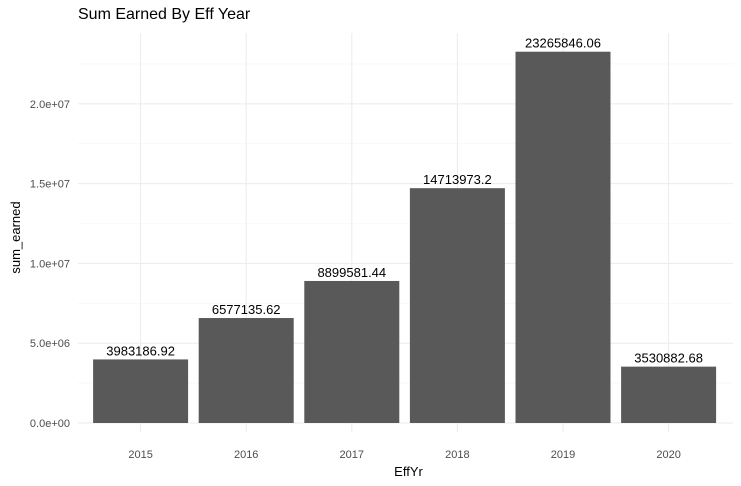  Describe the element at coordinates (352, 455) in the screenshot. I see `x-tick-label-2017: 2017` at that location.